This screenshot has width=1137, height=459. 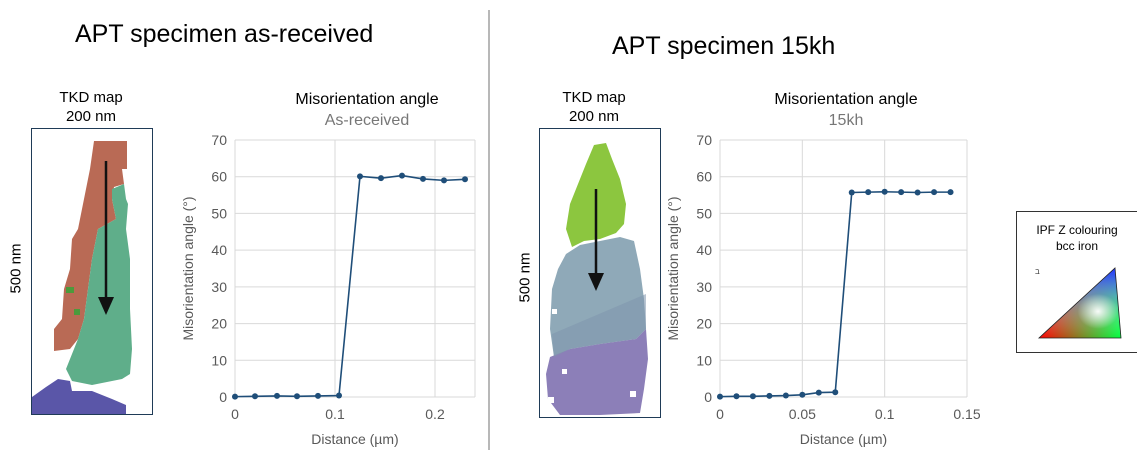 What do you see at coordinates (91, 107) in the screenshot?
I see `tkd-map-title-as-received: TKD map 200 nm` at bounding box center [91, 107].